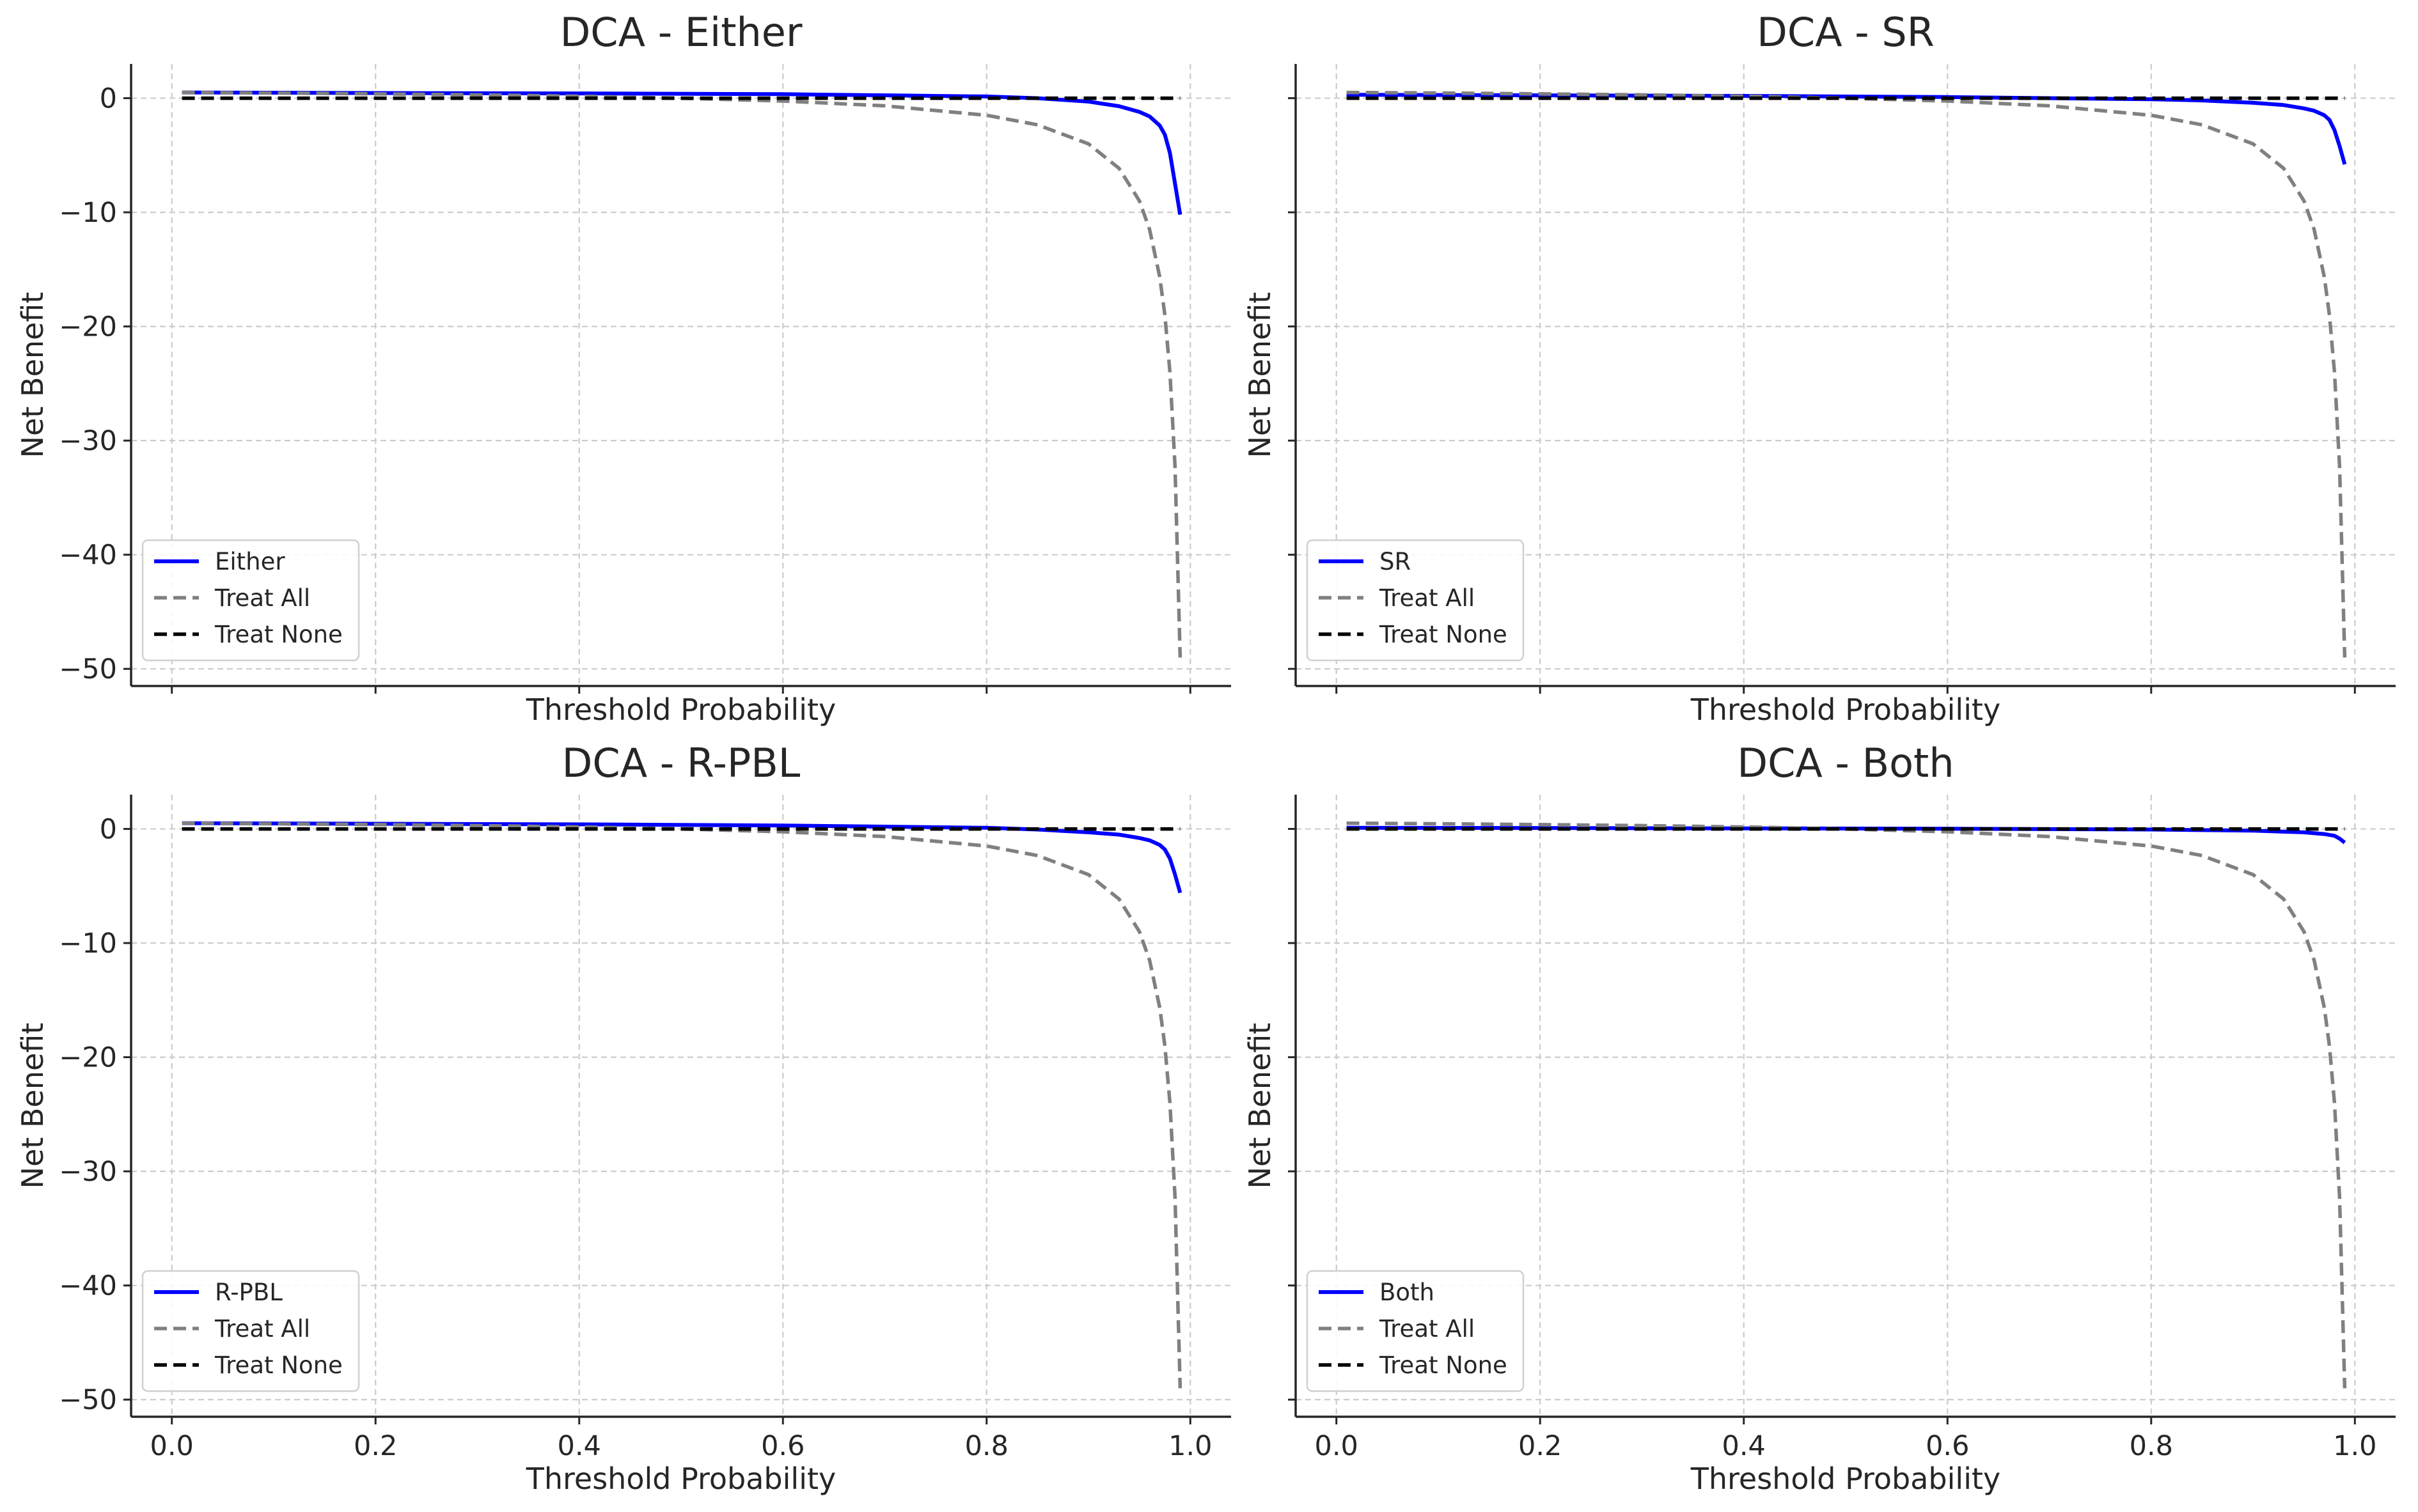  I want to click on series-line-either, so click(682, 152).